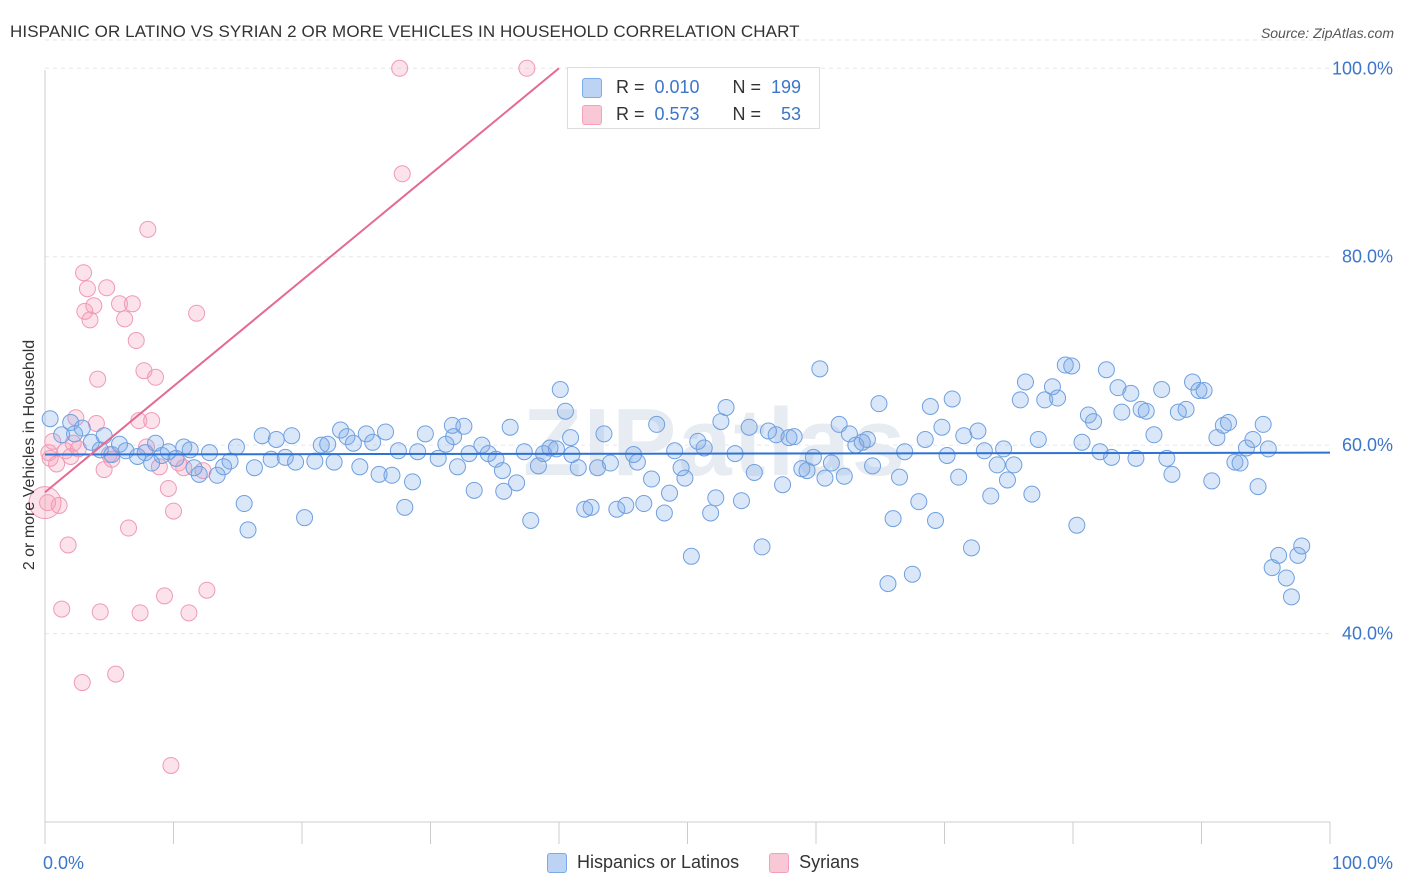  What do you see at coordinates (29, 455) in the screenshot?
I see `y-axis-label: 2 or more Vehicles in Household` at bounding box center [29, 455].